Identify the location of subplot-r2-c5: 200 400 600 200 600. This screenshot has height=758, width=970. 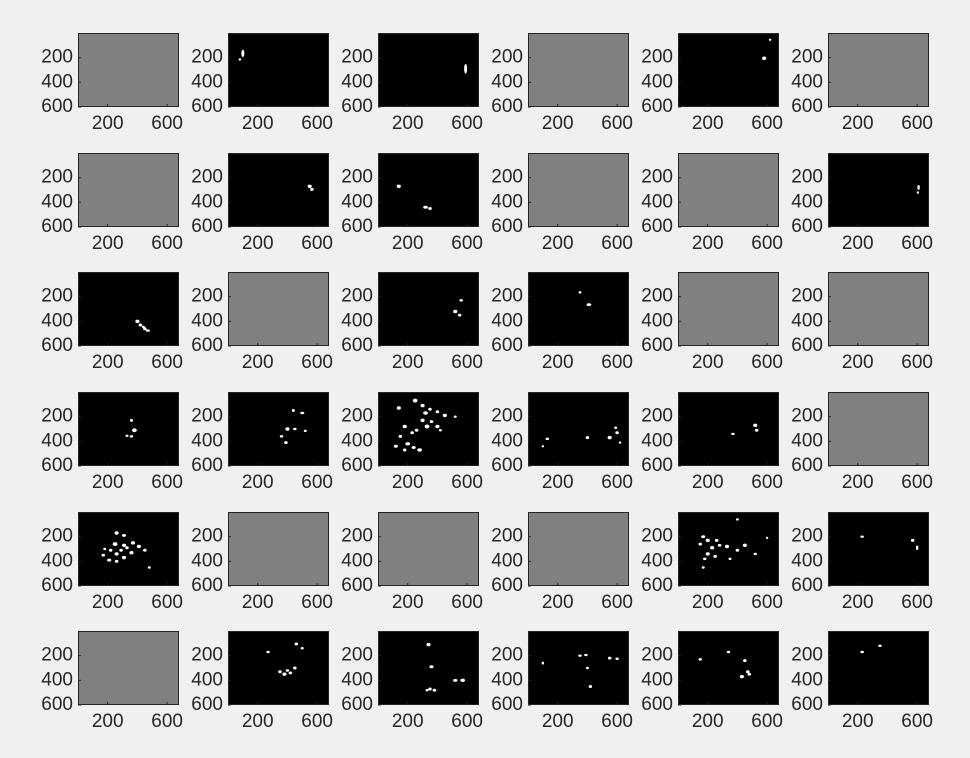
(700, 202).